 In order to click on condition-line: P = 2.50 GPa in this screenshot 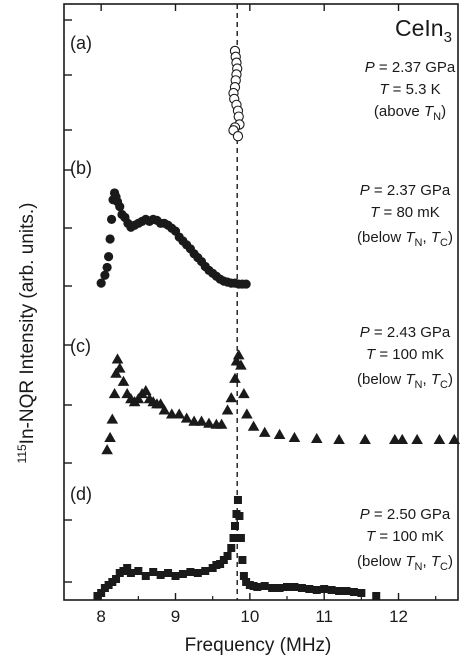, I will do `click(405, 514)`.